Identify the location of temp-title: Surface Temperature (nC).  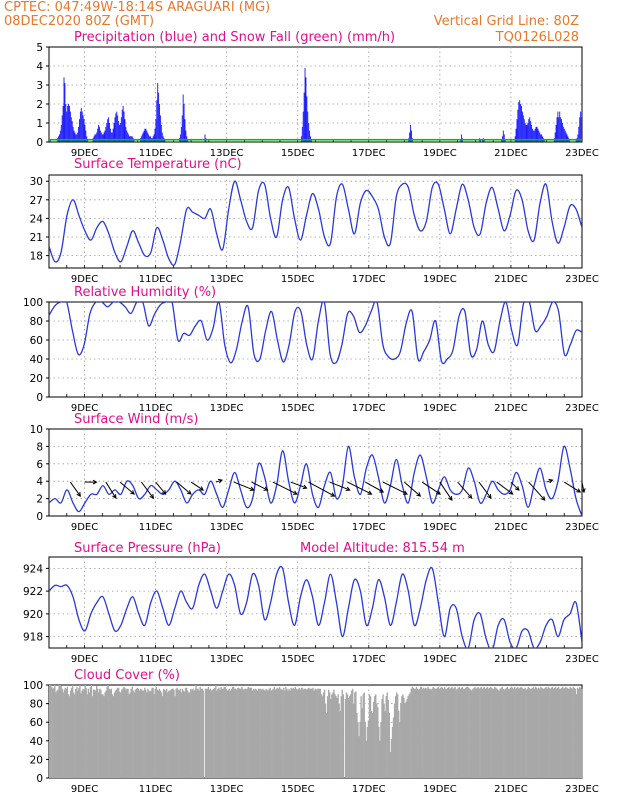
(158, 164).